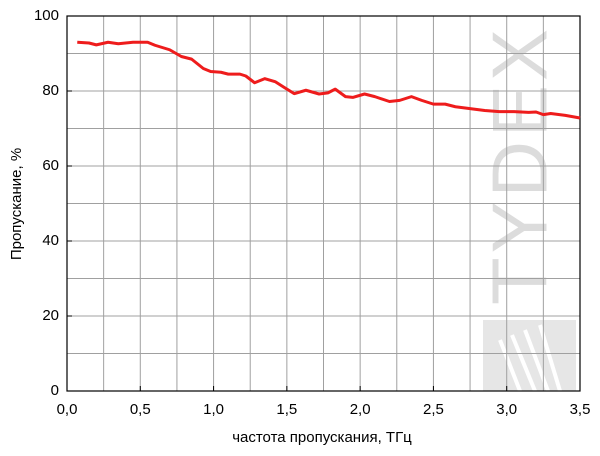 The width and height of the screenshot is (600, 456). What do you see at coordinates (50, 90) in the screenshot?
I see `y-tick-label: 80` at bounding box center [50, 90].